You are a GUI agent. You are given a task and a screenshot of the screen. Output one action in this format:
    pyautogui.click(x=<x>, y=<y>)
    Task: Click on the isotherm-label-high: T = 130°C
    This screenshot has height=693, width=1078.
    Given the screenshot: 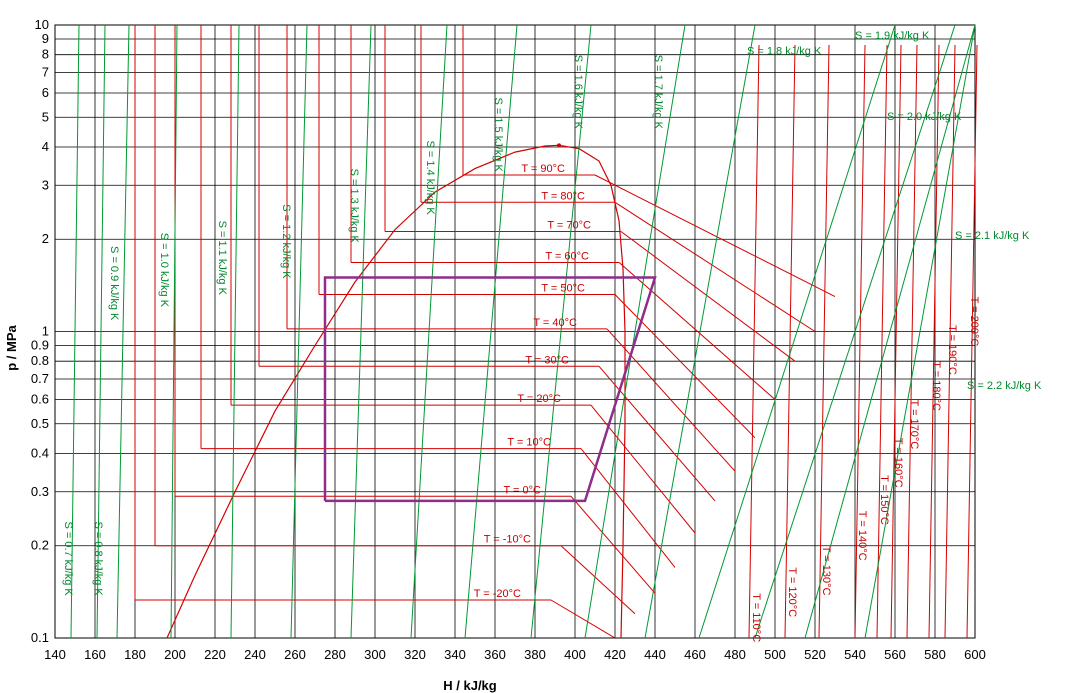 What is the action you would take?
    pyautogui.click(x=826, y=571)
    